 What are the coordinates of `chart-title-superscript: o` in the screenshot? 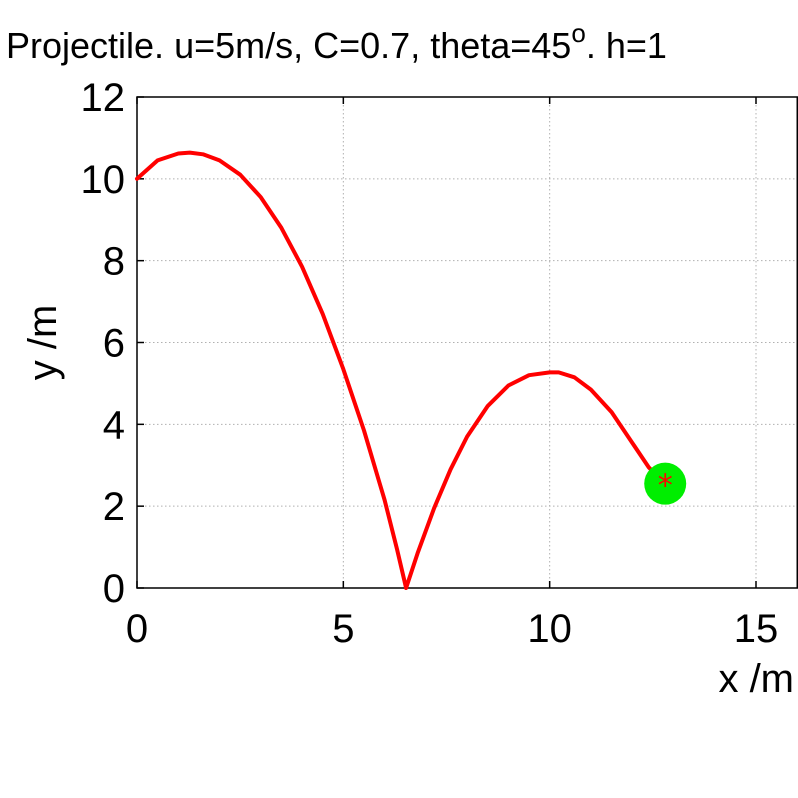 It's located at (578, 33).